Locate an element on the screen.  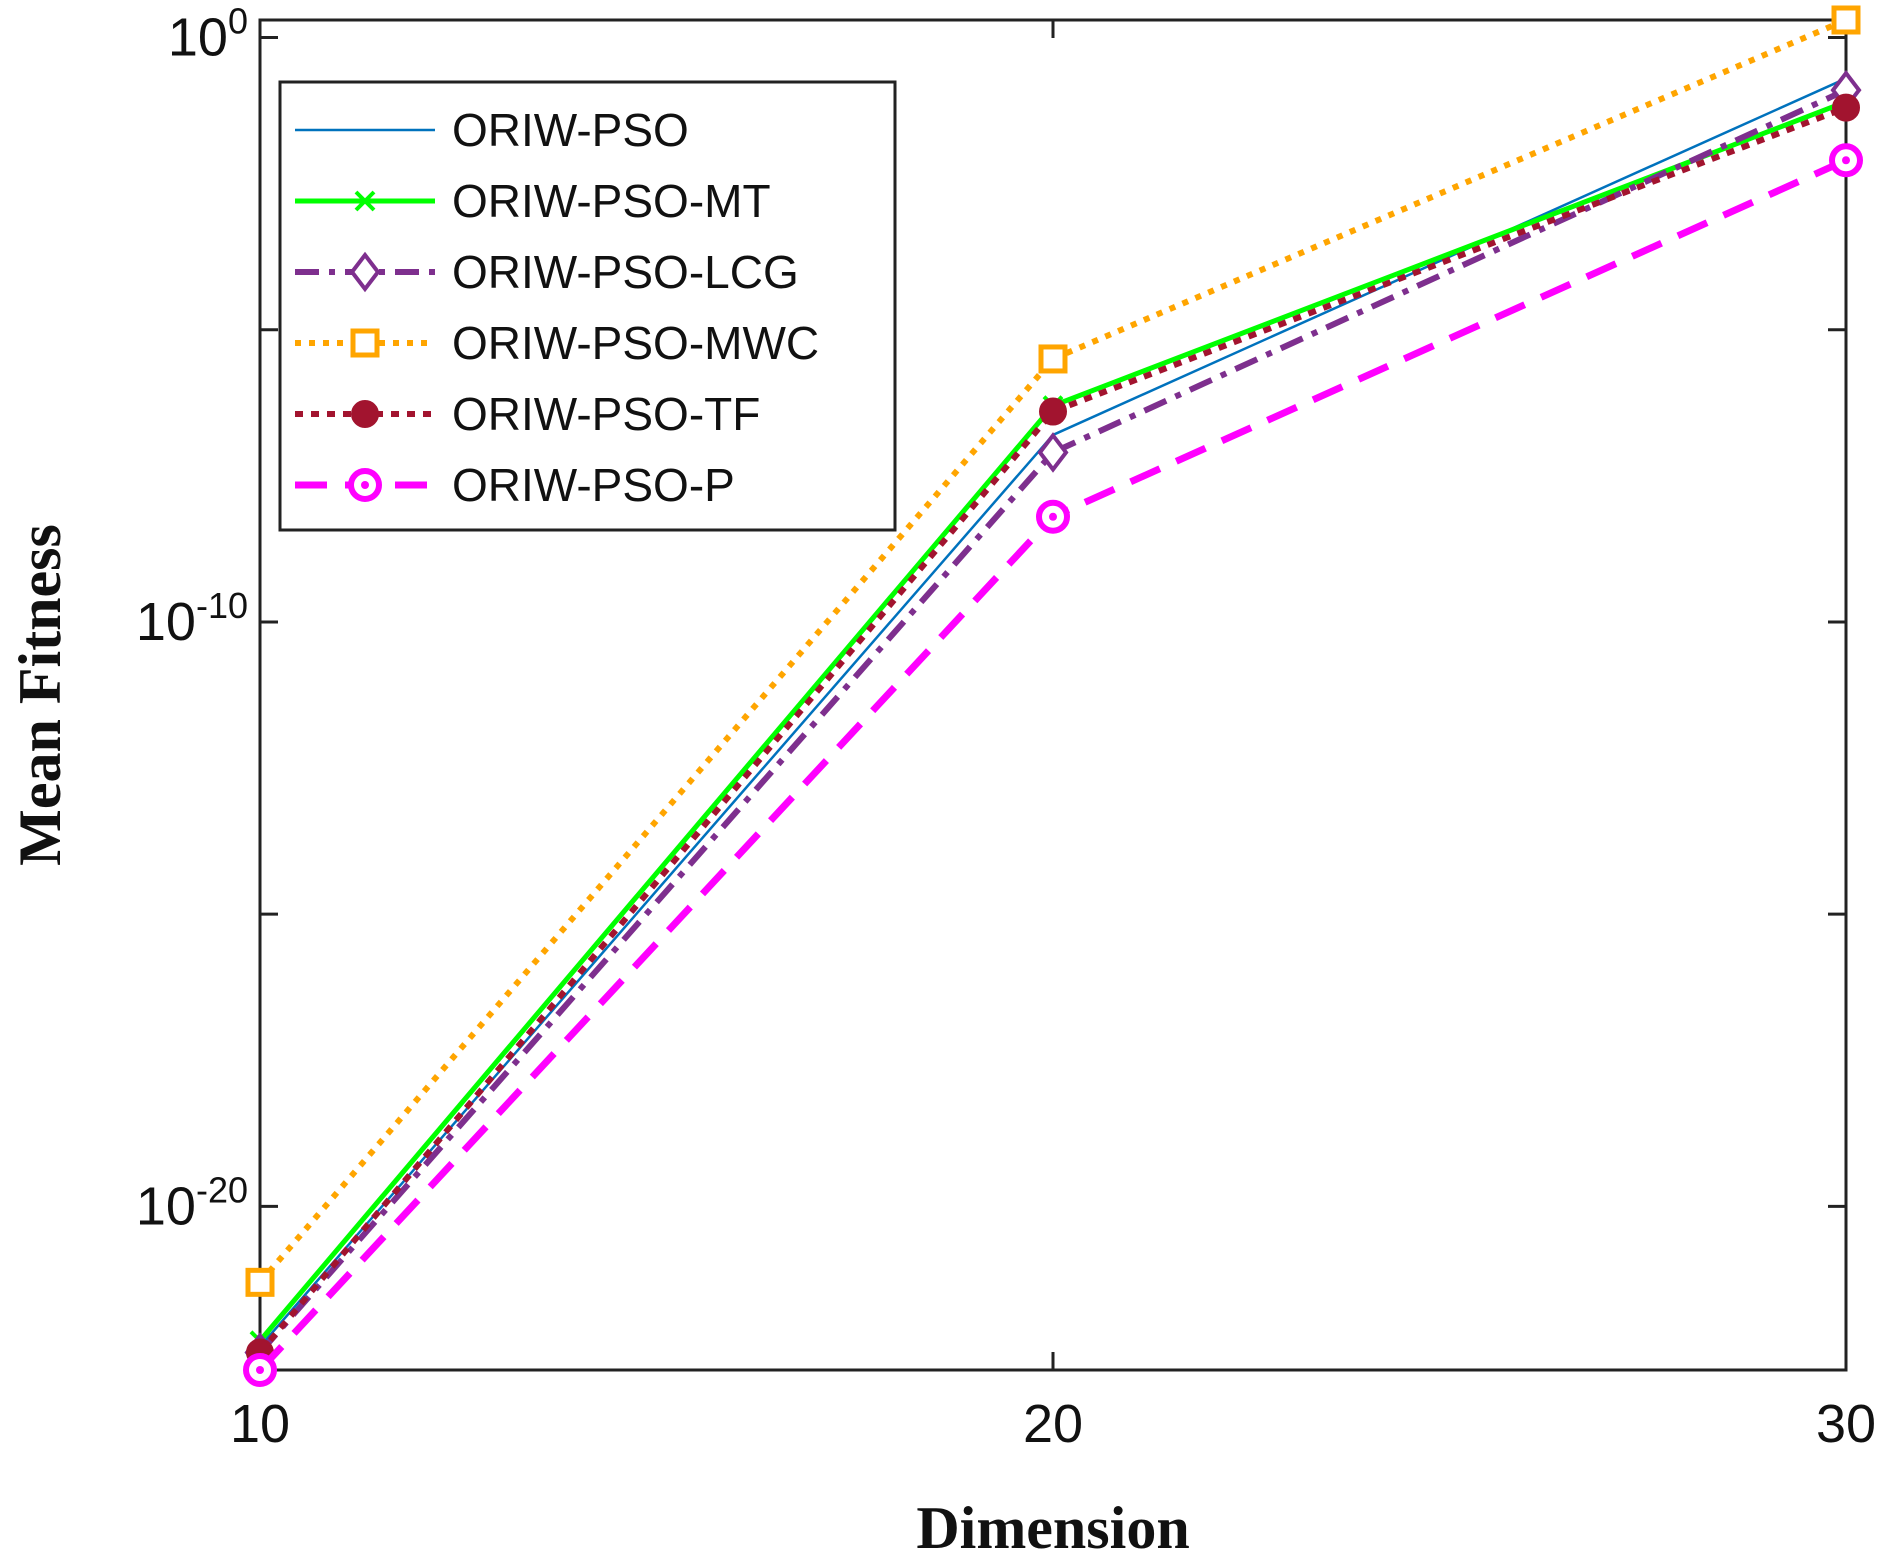
y-tick-labels: 100 10-10 10-20 is located at coordinates (192, 619).